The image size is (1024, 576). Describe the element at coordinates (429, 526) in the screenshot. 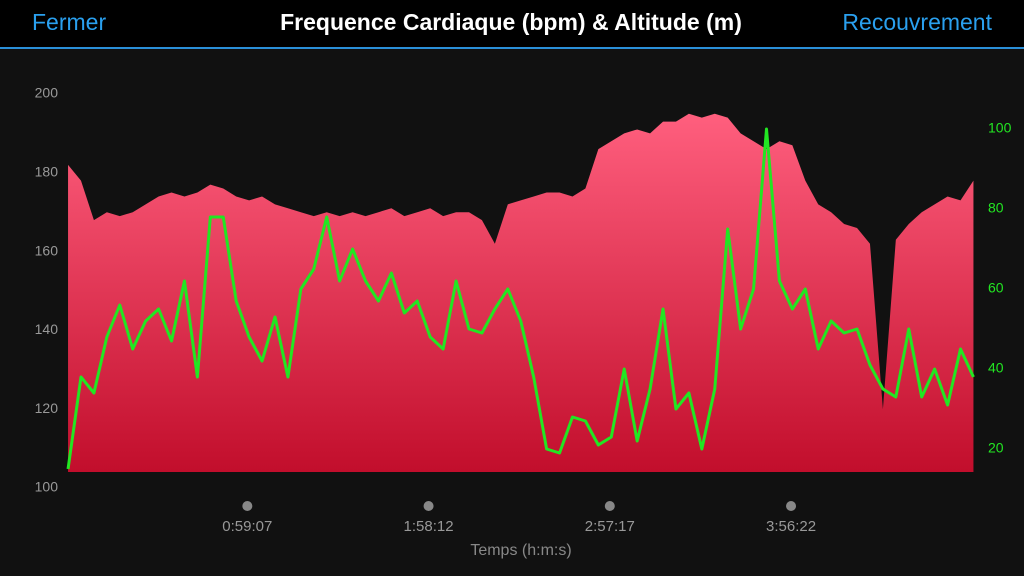

I see `x-tick-label: 1:58:12` at that location.